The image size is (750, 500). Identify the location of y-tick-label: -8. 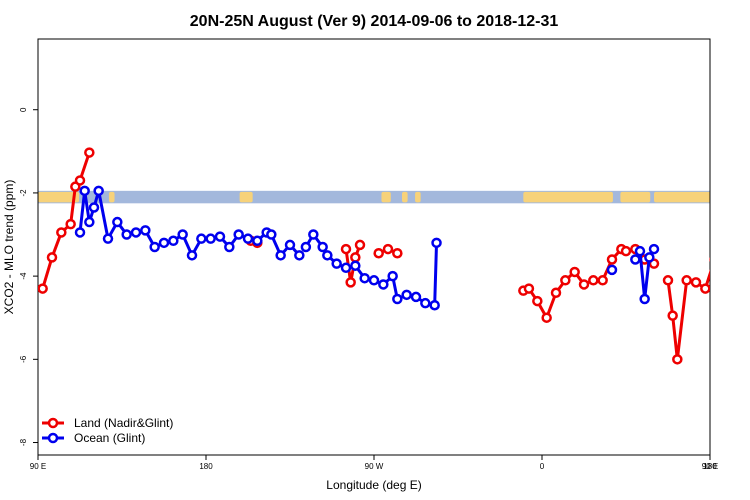
(23, 442).